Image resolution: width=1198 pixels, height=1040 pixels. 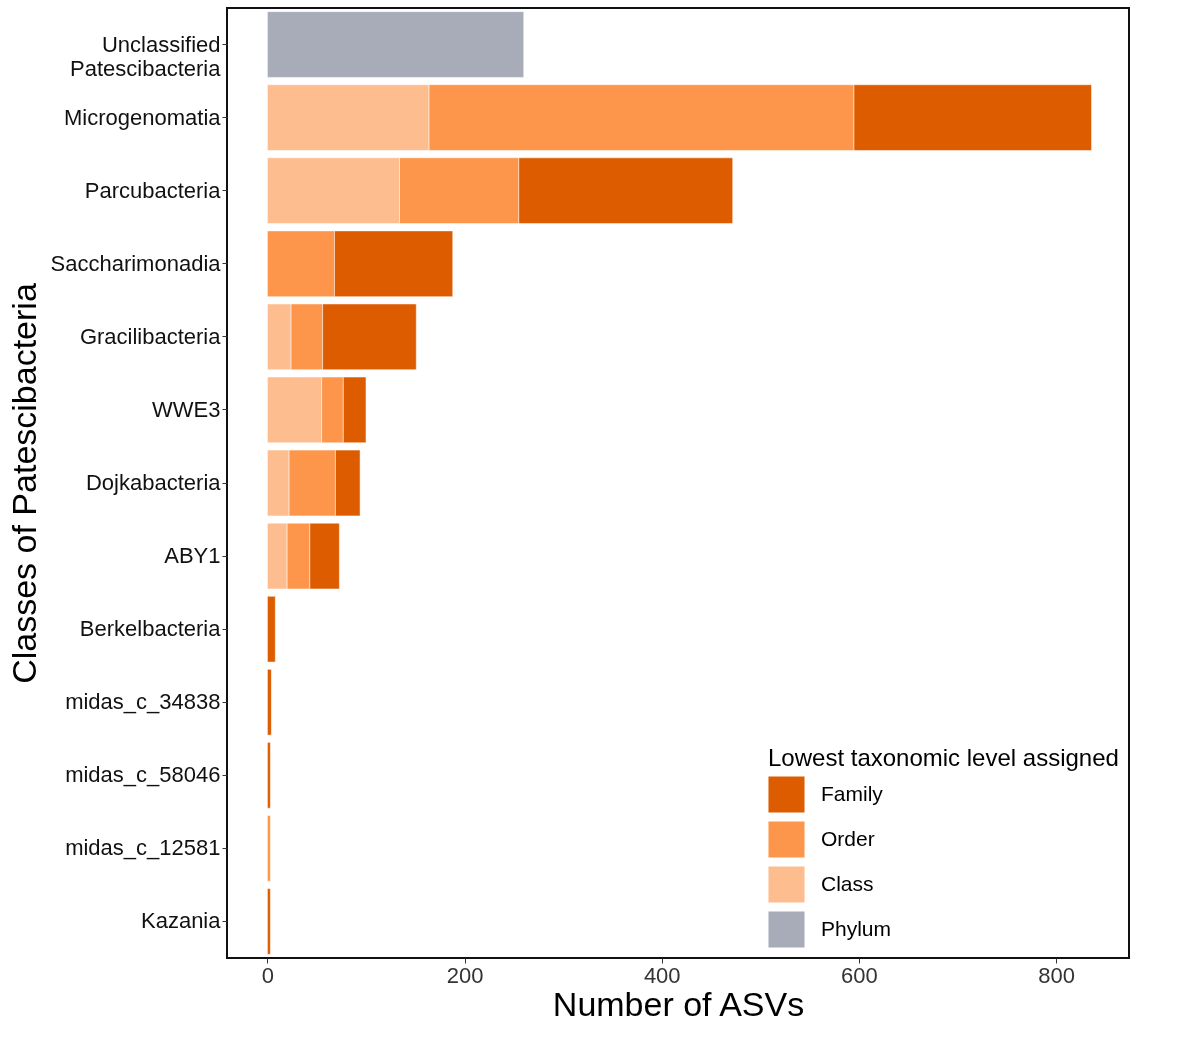 I want to click on y-tick-label: Gracilibacteria, so click(x=150, y=336).